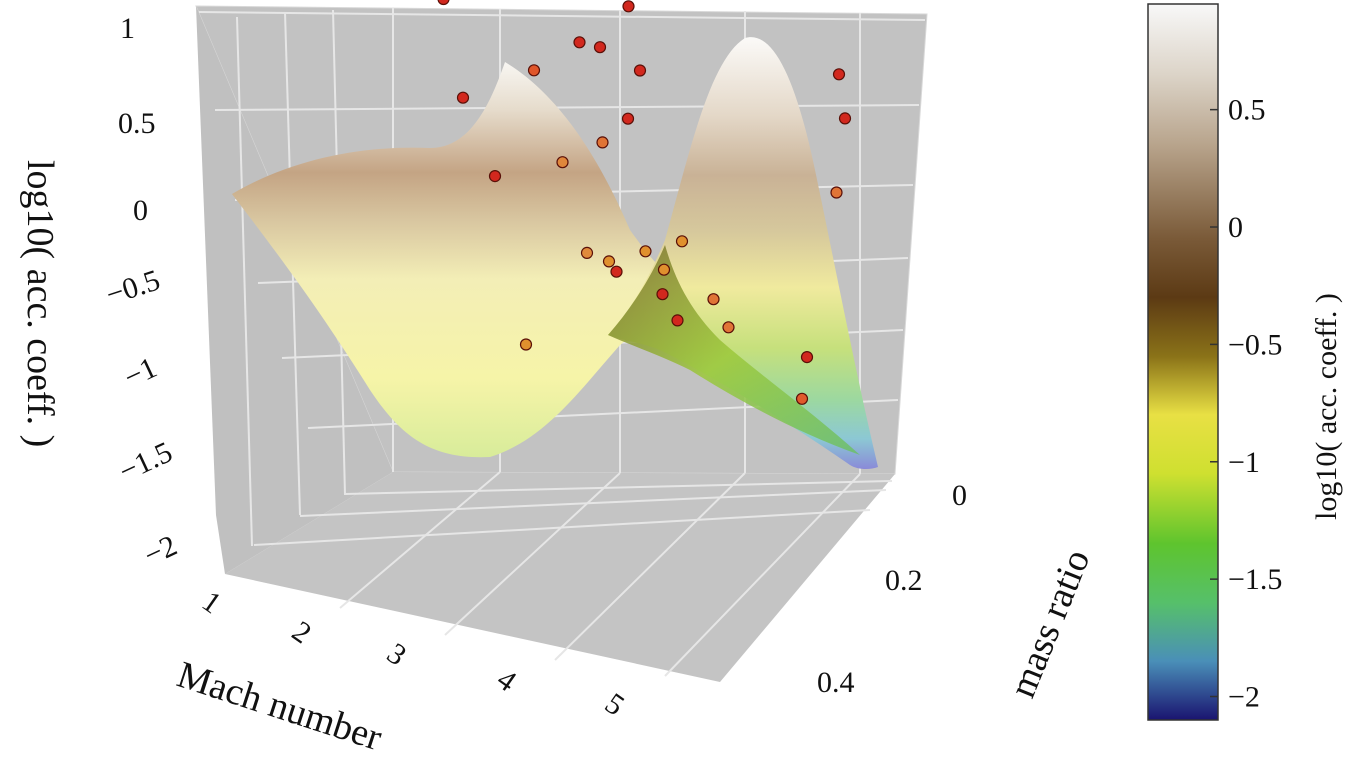 This screenshot has width=1350, height=779. Describe the element at coordinates (140, 210) in the screenshot. I see `z-tick-3: 0` at that location.